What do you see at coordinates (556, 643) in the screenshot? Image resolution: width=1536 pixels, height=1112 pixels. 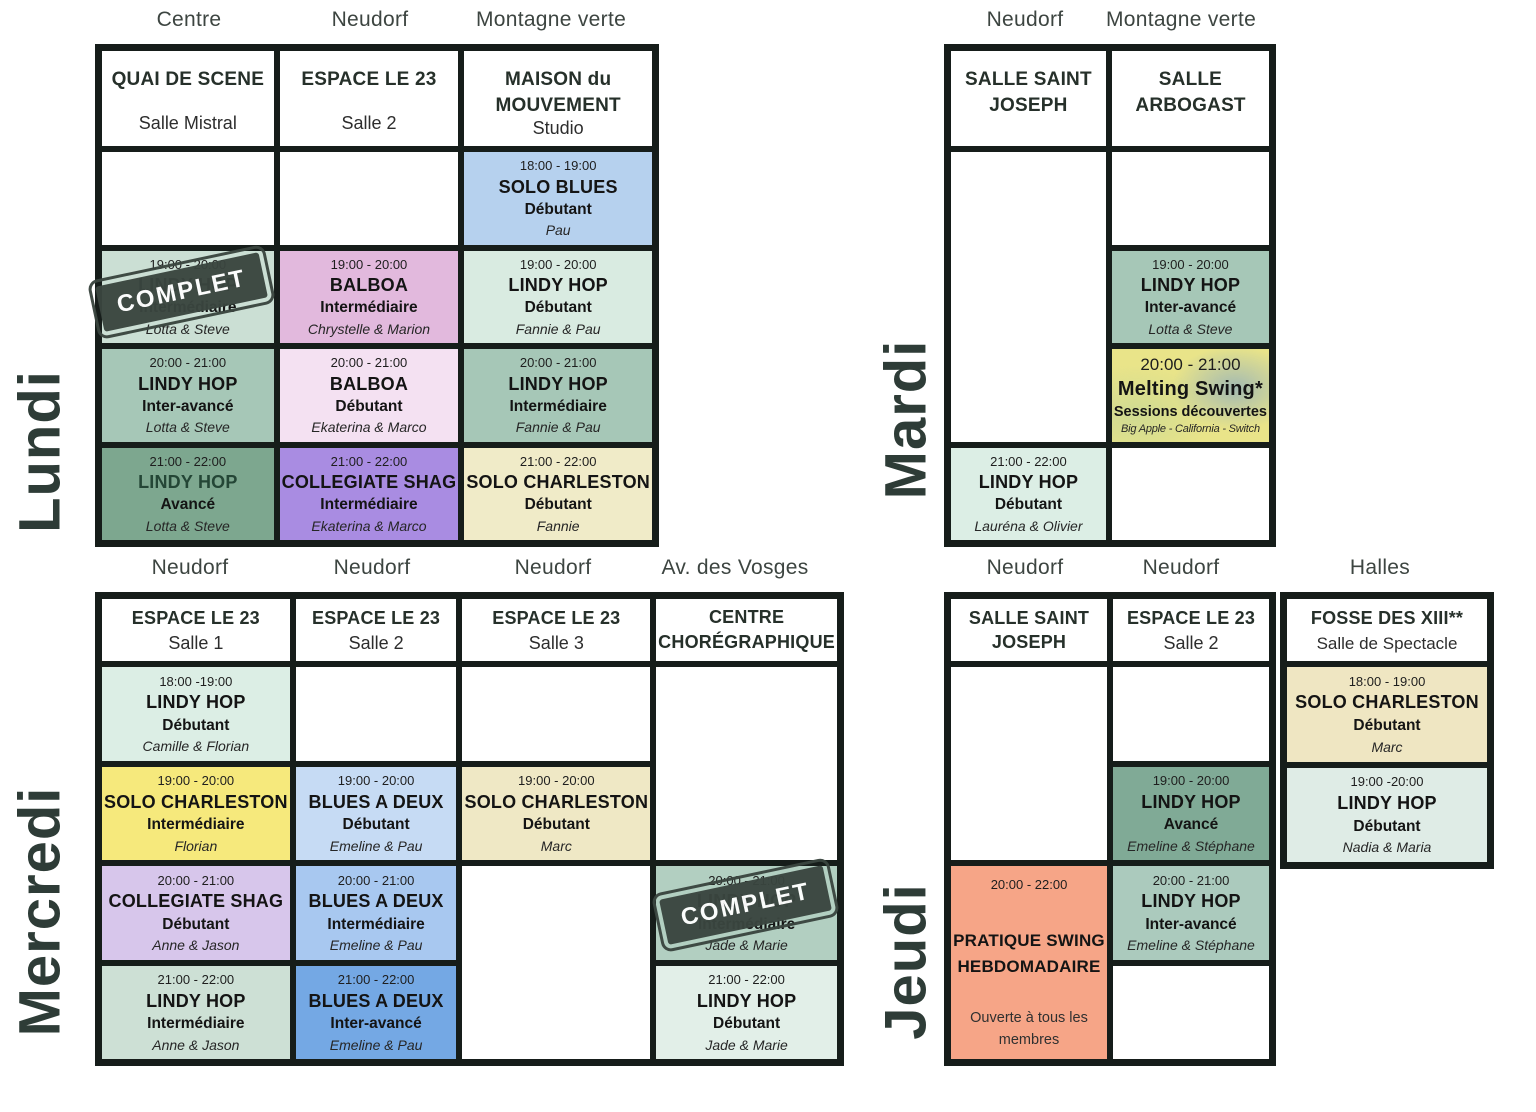 I see `venue-room: Salle 3` at bounding box center [556, 643].